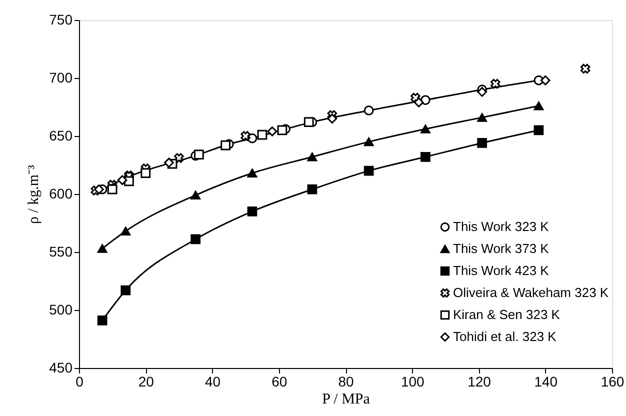  What do you see at coordinates (146, 382) in the screenshot?
I see `x-tick-label: 20` at bounding box center [146, 382].